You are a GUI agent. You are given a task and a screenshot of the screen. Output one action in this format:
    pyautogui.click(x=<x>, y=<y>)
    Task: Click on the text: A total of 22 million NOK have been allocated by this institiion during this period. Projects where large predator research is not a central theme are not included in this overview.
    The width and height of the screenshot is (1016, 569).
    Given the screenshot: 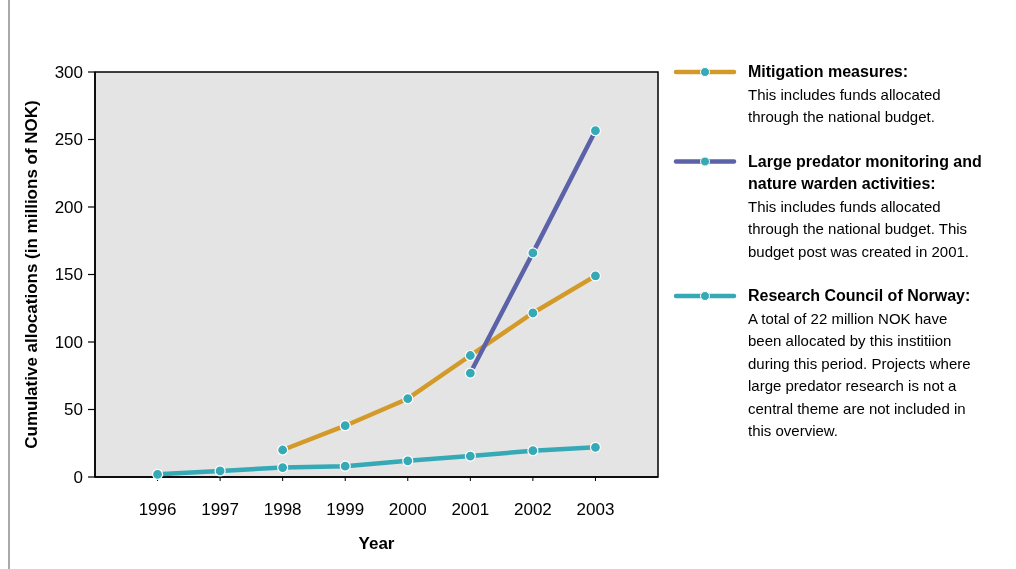 What is the action you would take?
    pyautogui.click(x=859, y=374)
    